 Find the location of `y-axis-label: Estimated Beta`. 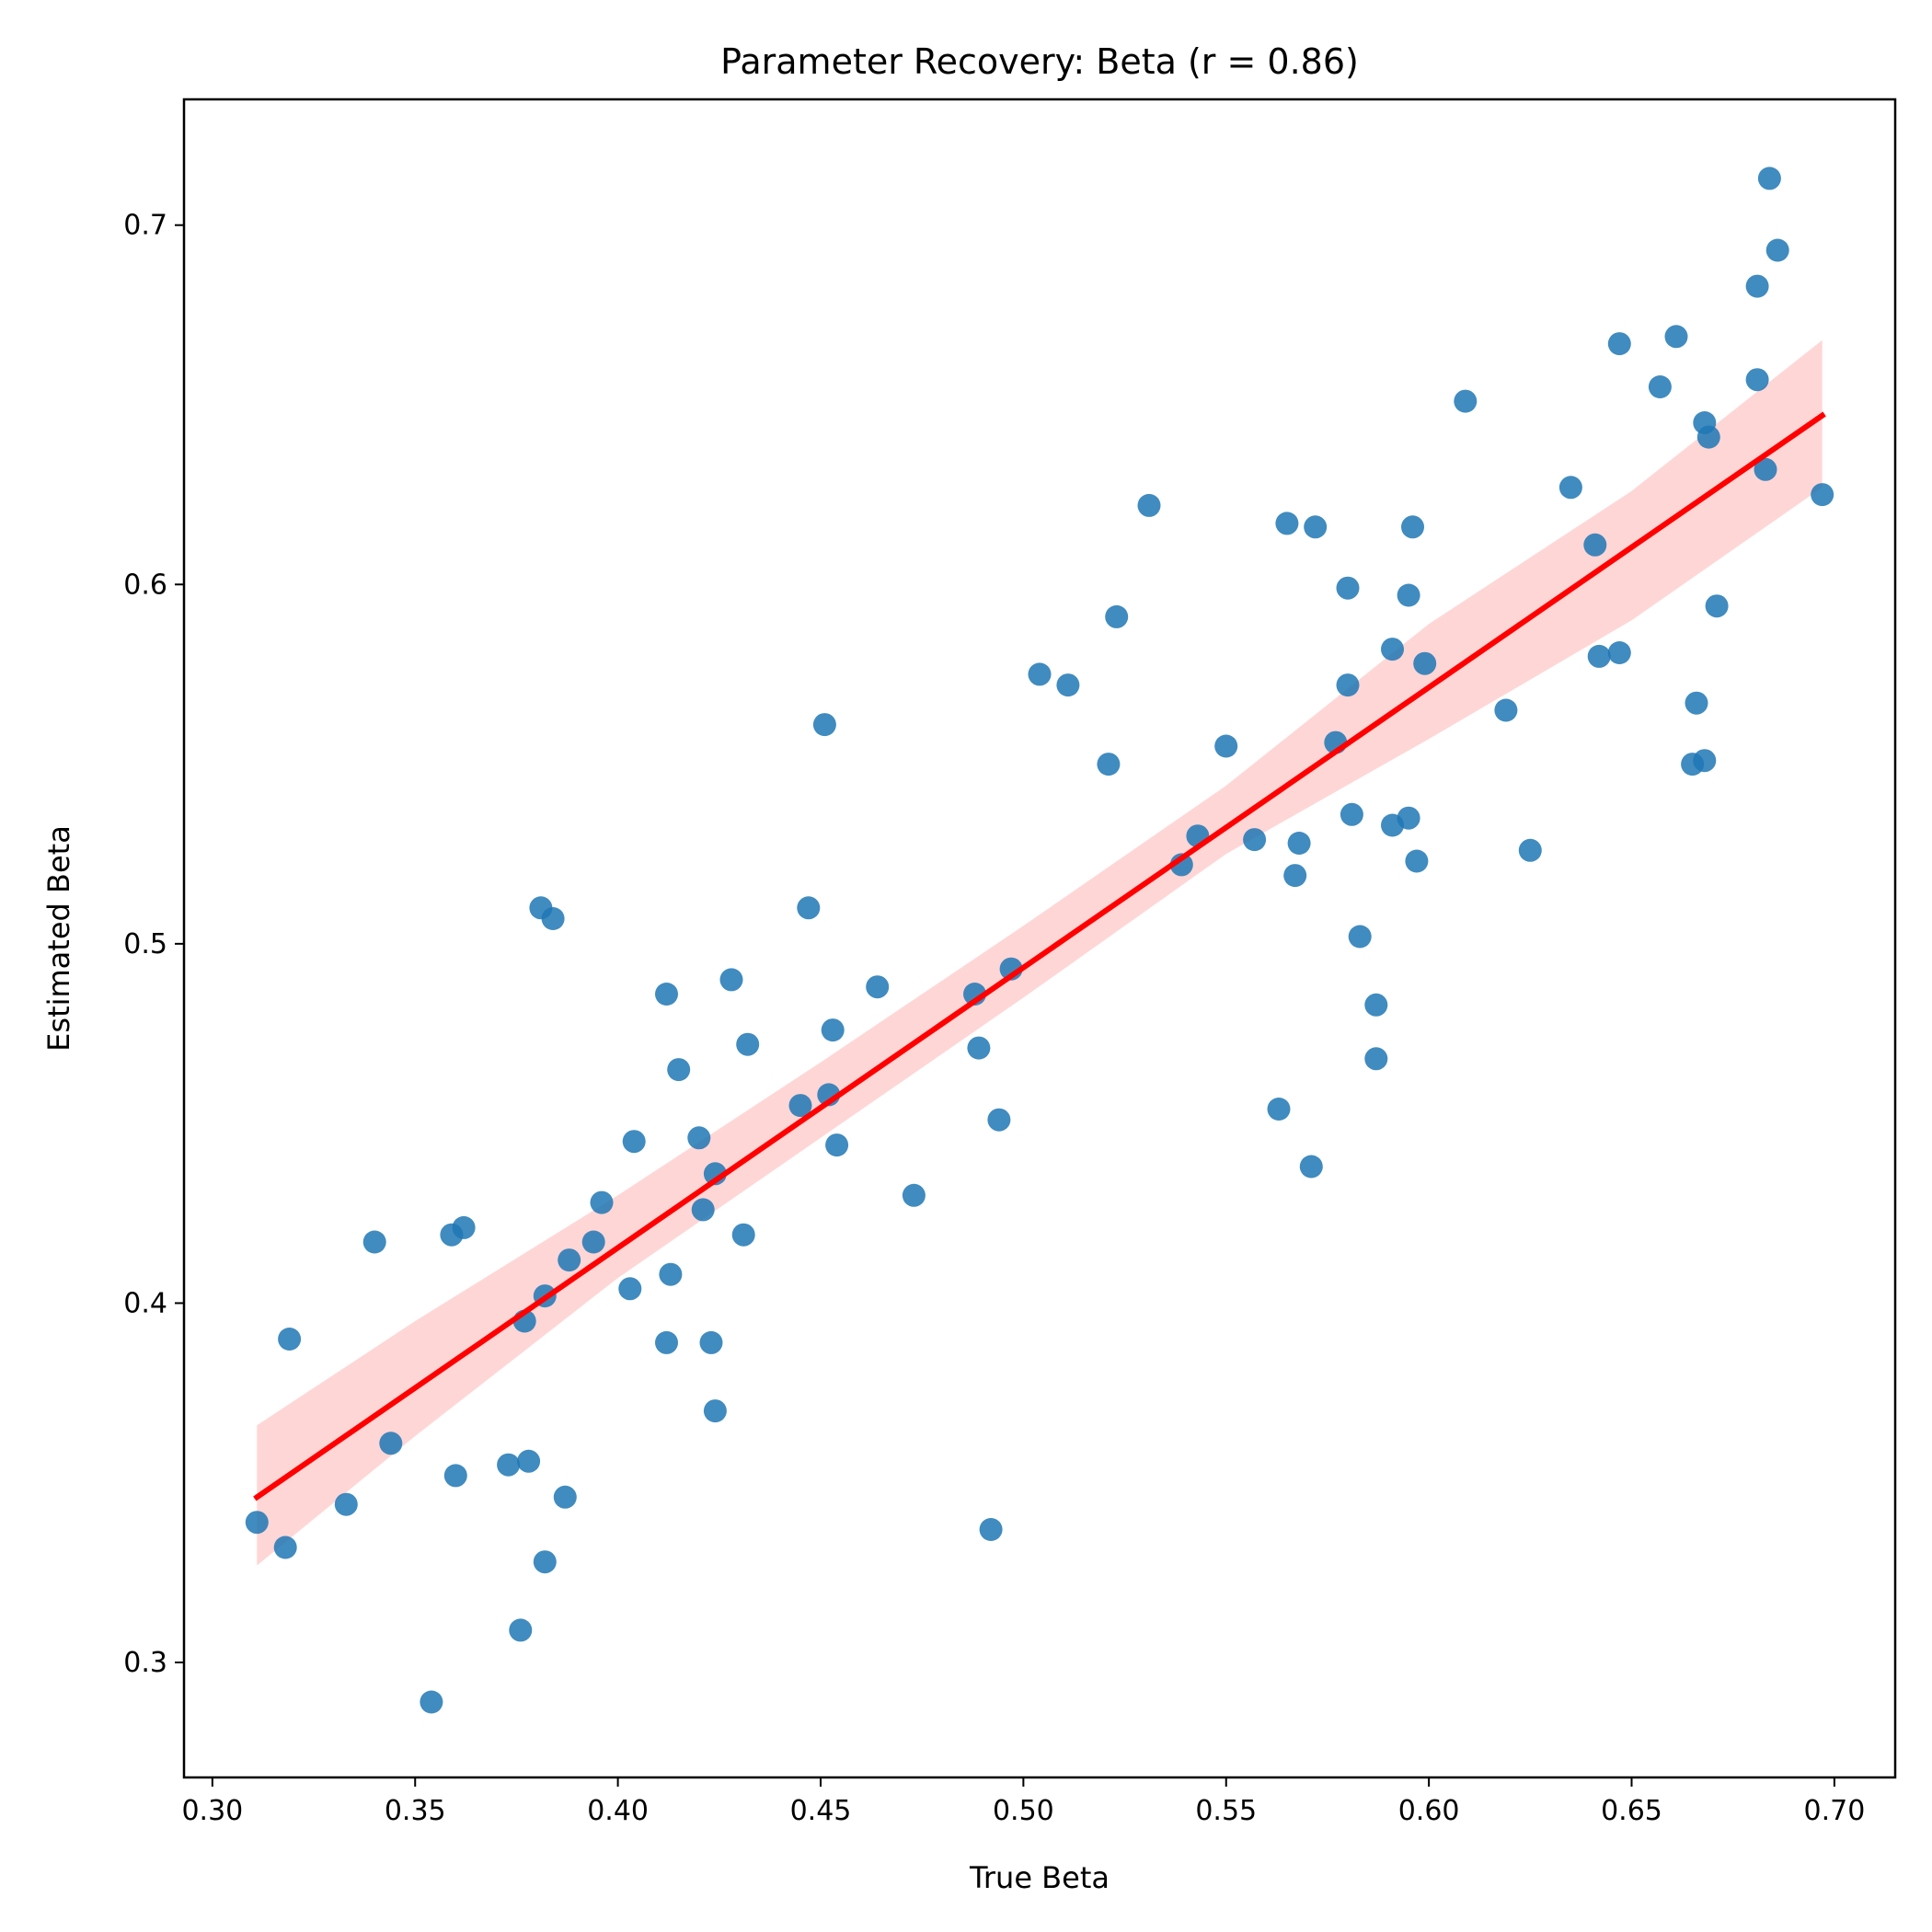

y-axis-label: Estimated Beta is located at coordinates (58, 938).